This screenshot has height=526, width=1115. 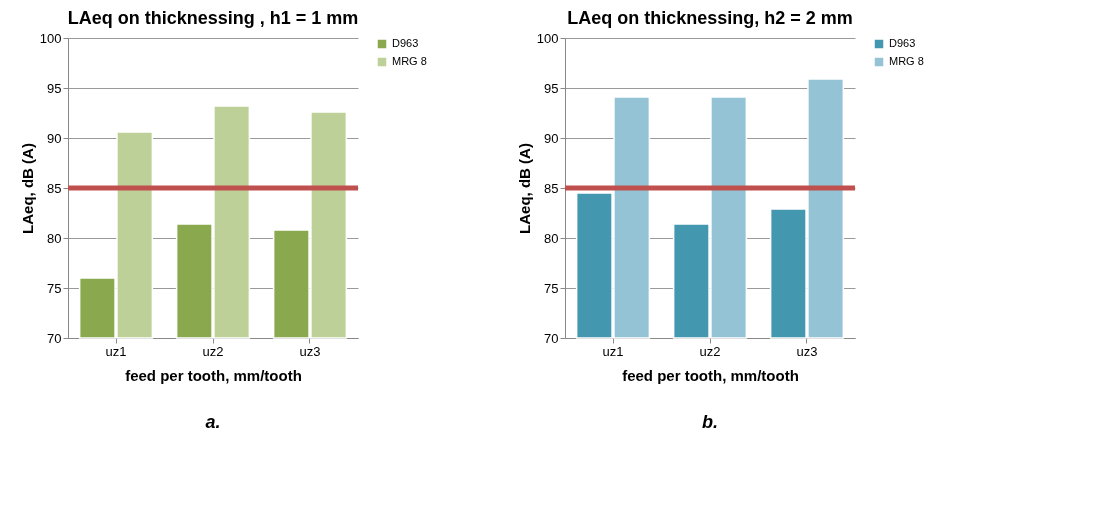 What do you see at coordinates (710, 18) in the screenshot?
I see `chart-title: LAeq on thicknessing, h2 = 2 mm` at bounding box center [710, 18].